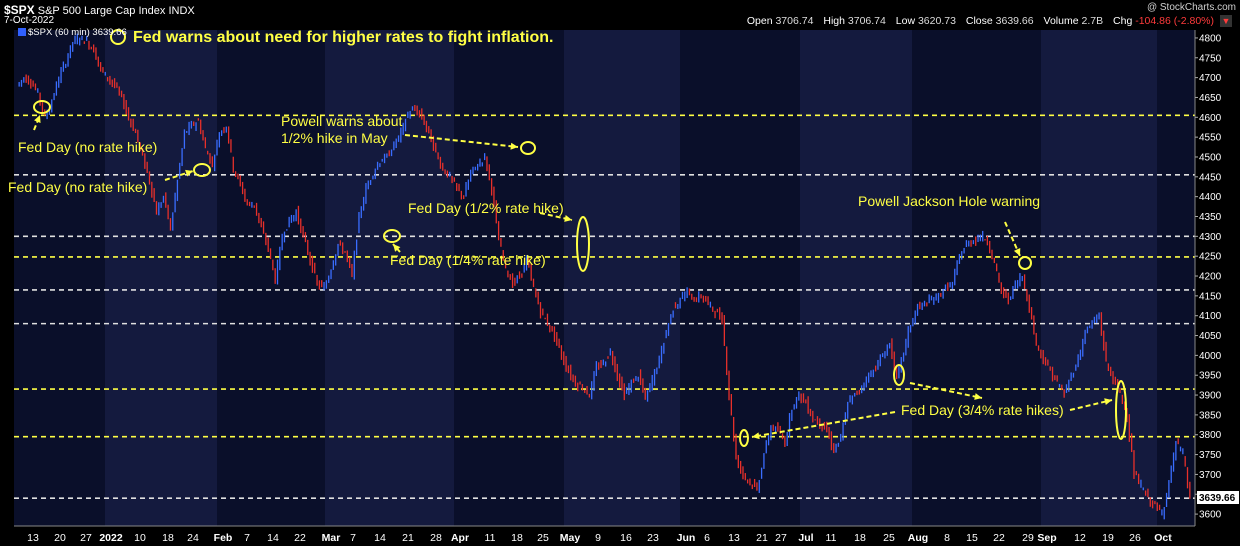  Describe the element at coordinates (22, 32) in the screenshot. I see `series-swatch` at that location.